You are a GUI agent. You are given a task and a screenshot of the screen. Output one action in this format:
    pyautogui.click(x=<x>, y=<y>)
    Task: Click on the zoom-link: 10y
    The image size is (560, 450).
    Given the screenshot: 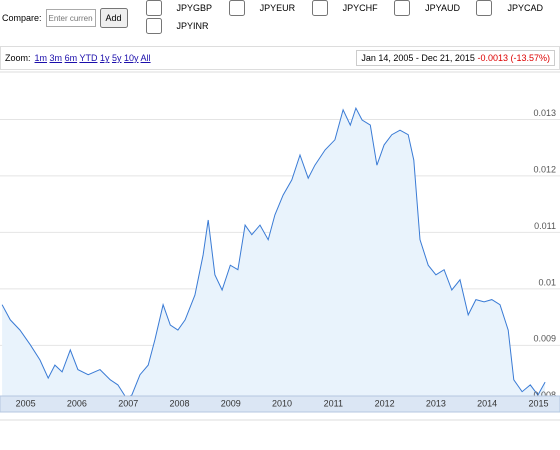 What is the action you would take?
    pyautogui.click(x=131, y=58)
    